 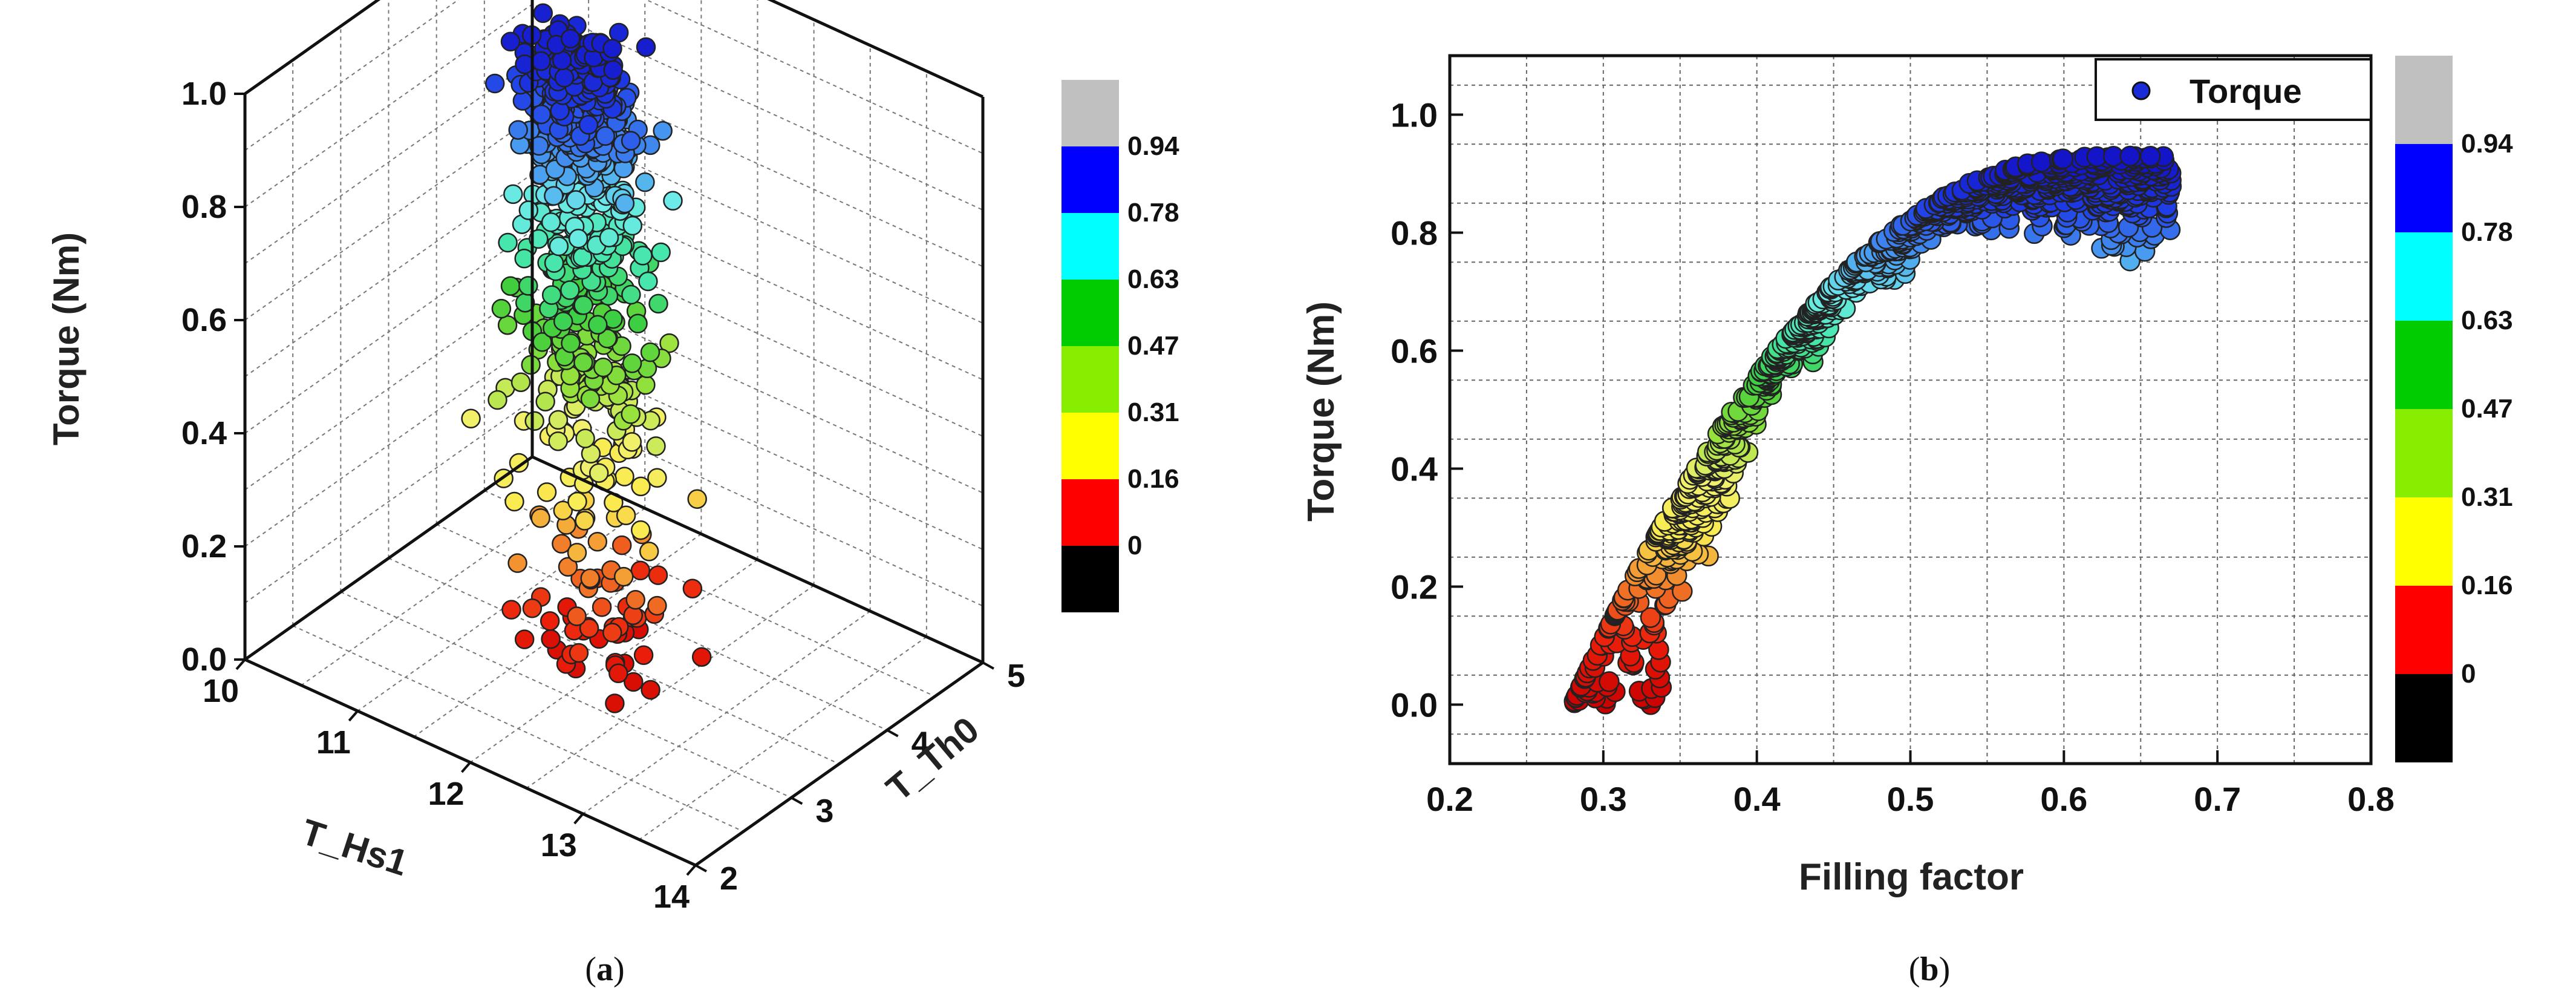 What do you see at coordinates (204, 659) in the screenshot?
I see `z-tick-label: 0.0` at bounding box center [204, 659].